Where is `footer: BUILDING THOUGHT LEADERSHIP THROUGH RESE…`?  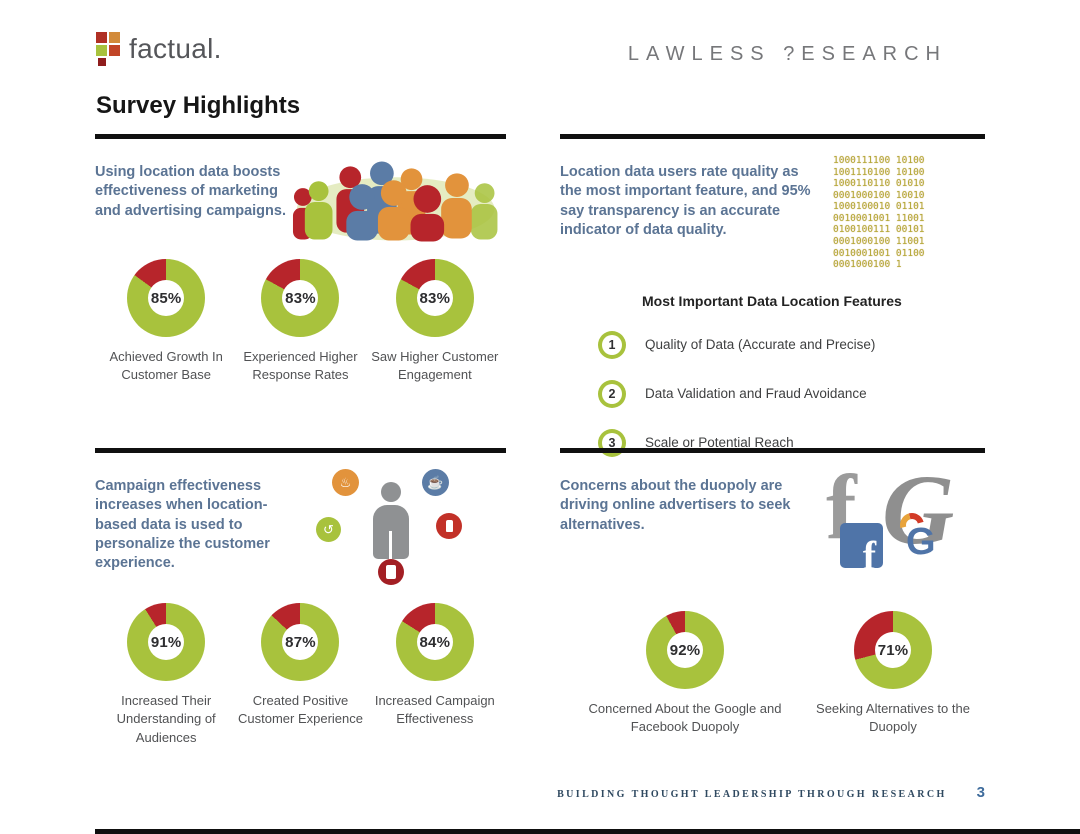 footer: BUILDING THOUGHT LEADERSHIP THROUGH RESE… is located at coordinates (771, 792).